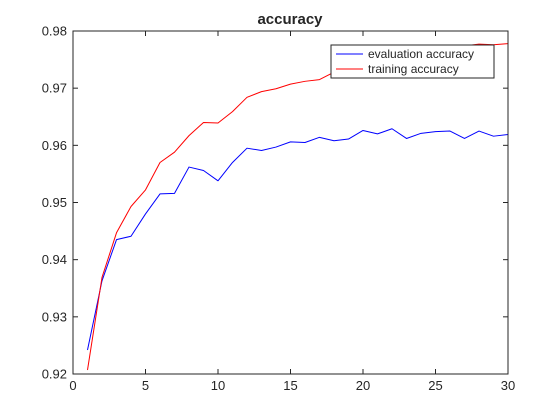  Describe the element at coordinates (54, 202) in the screenshot. I see `y-tick-label: 0.95` at that location.